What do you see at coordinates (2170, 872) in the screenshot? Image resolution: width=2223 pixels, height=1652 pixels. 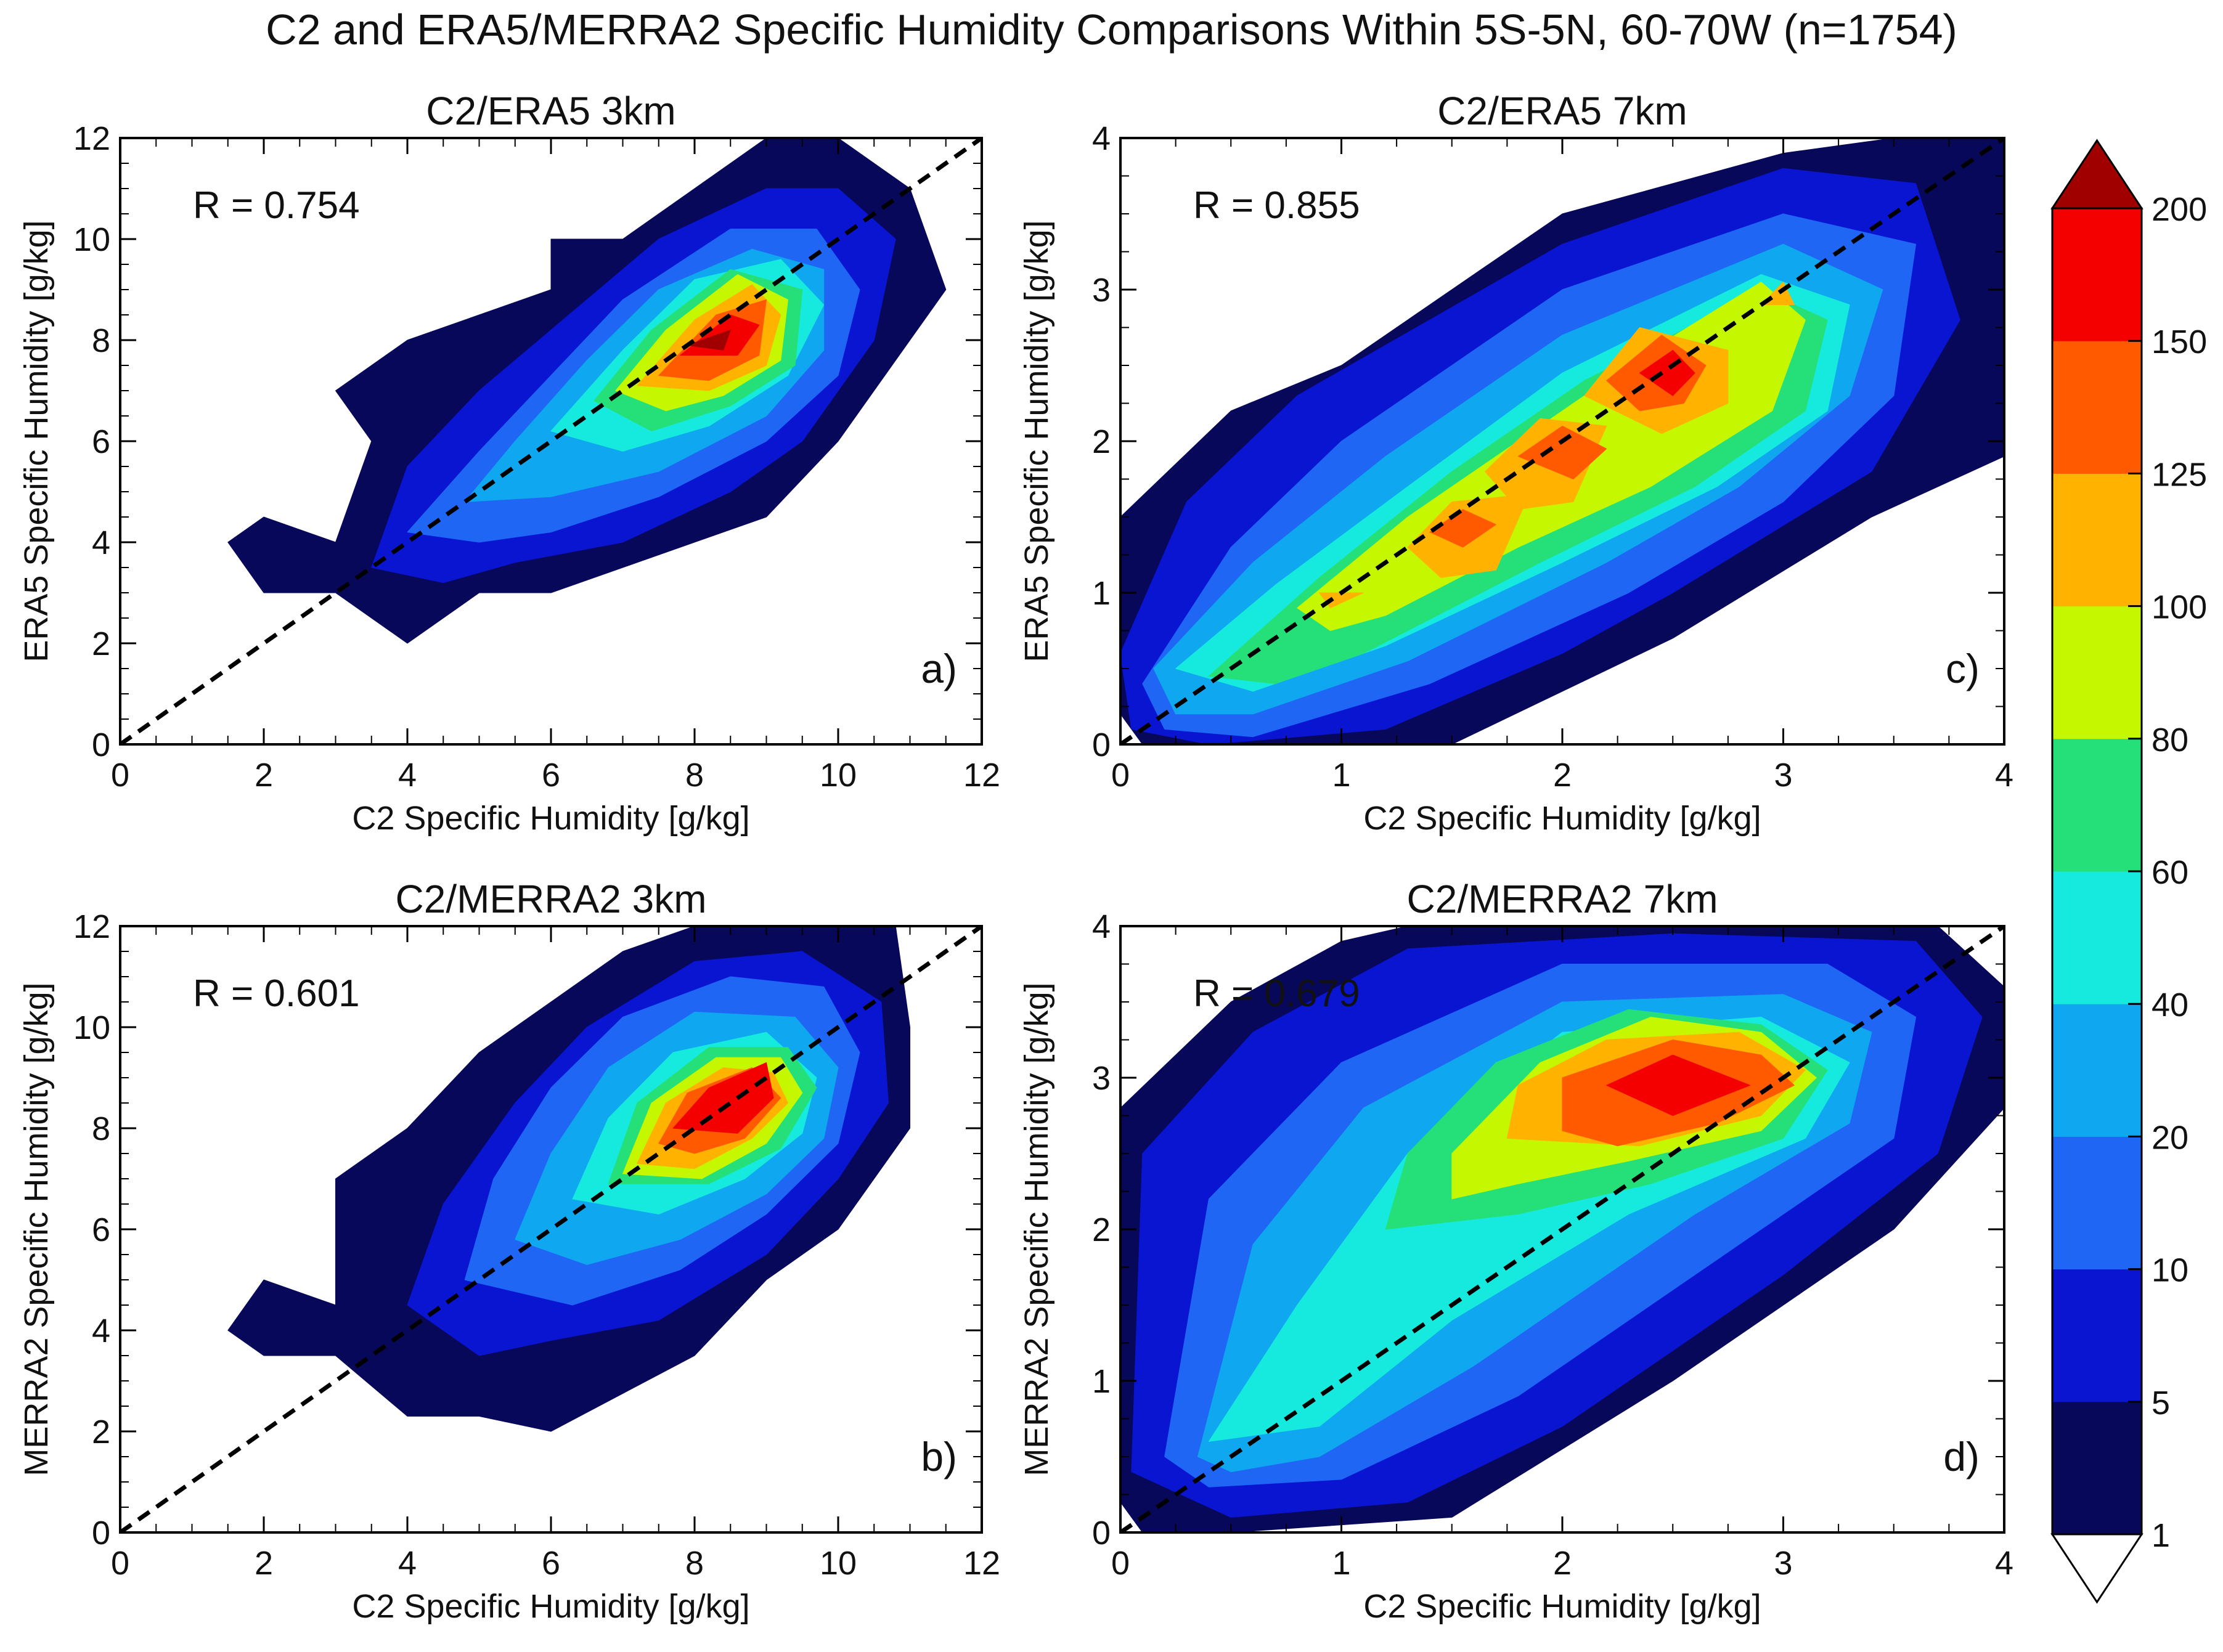 I see `colorbar-tick-label: 60` at bounding box center [2170, 872].